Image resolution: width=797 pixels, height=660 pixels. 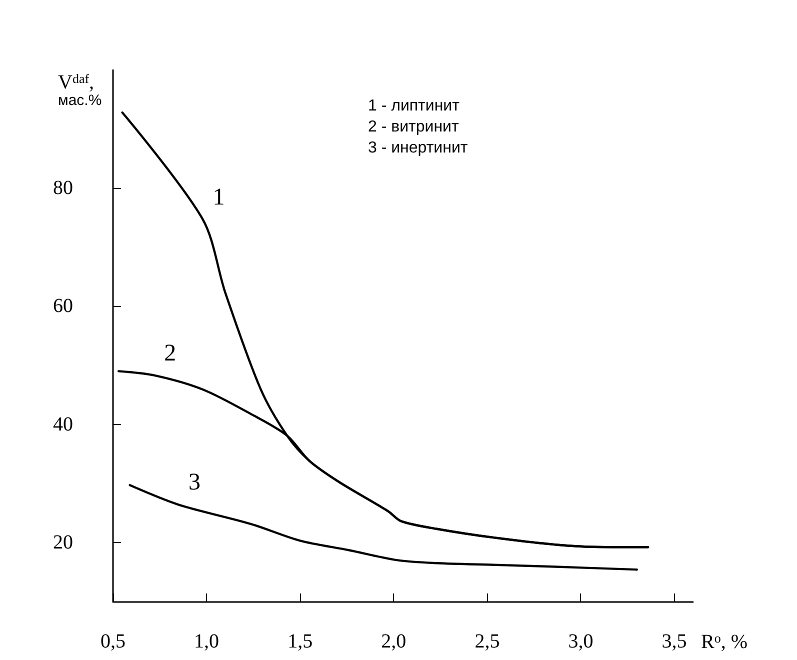 I want to click on x-tick-label: 1,0, so click(x=207, y=641).